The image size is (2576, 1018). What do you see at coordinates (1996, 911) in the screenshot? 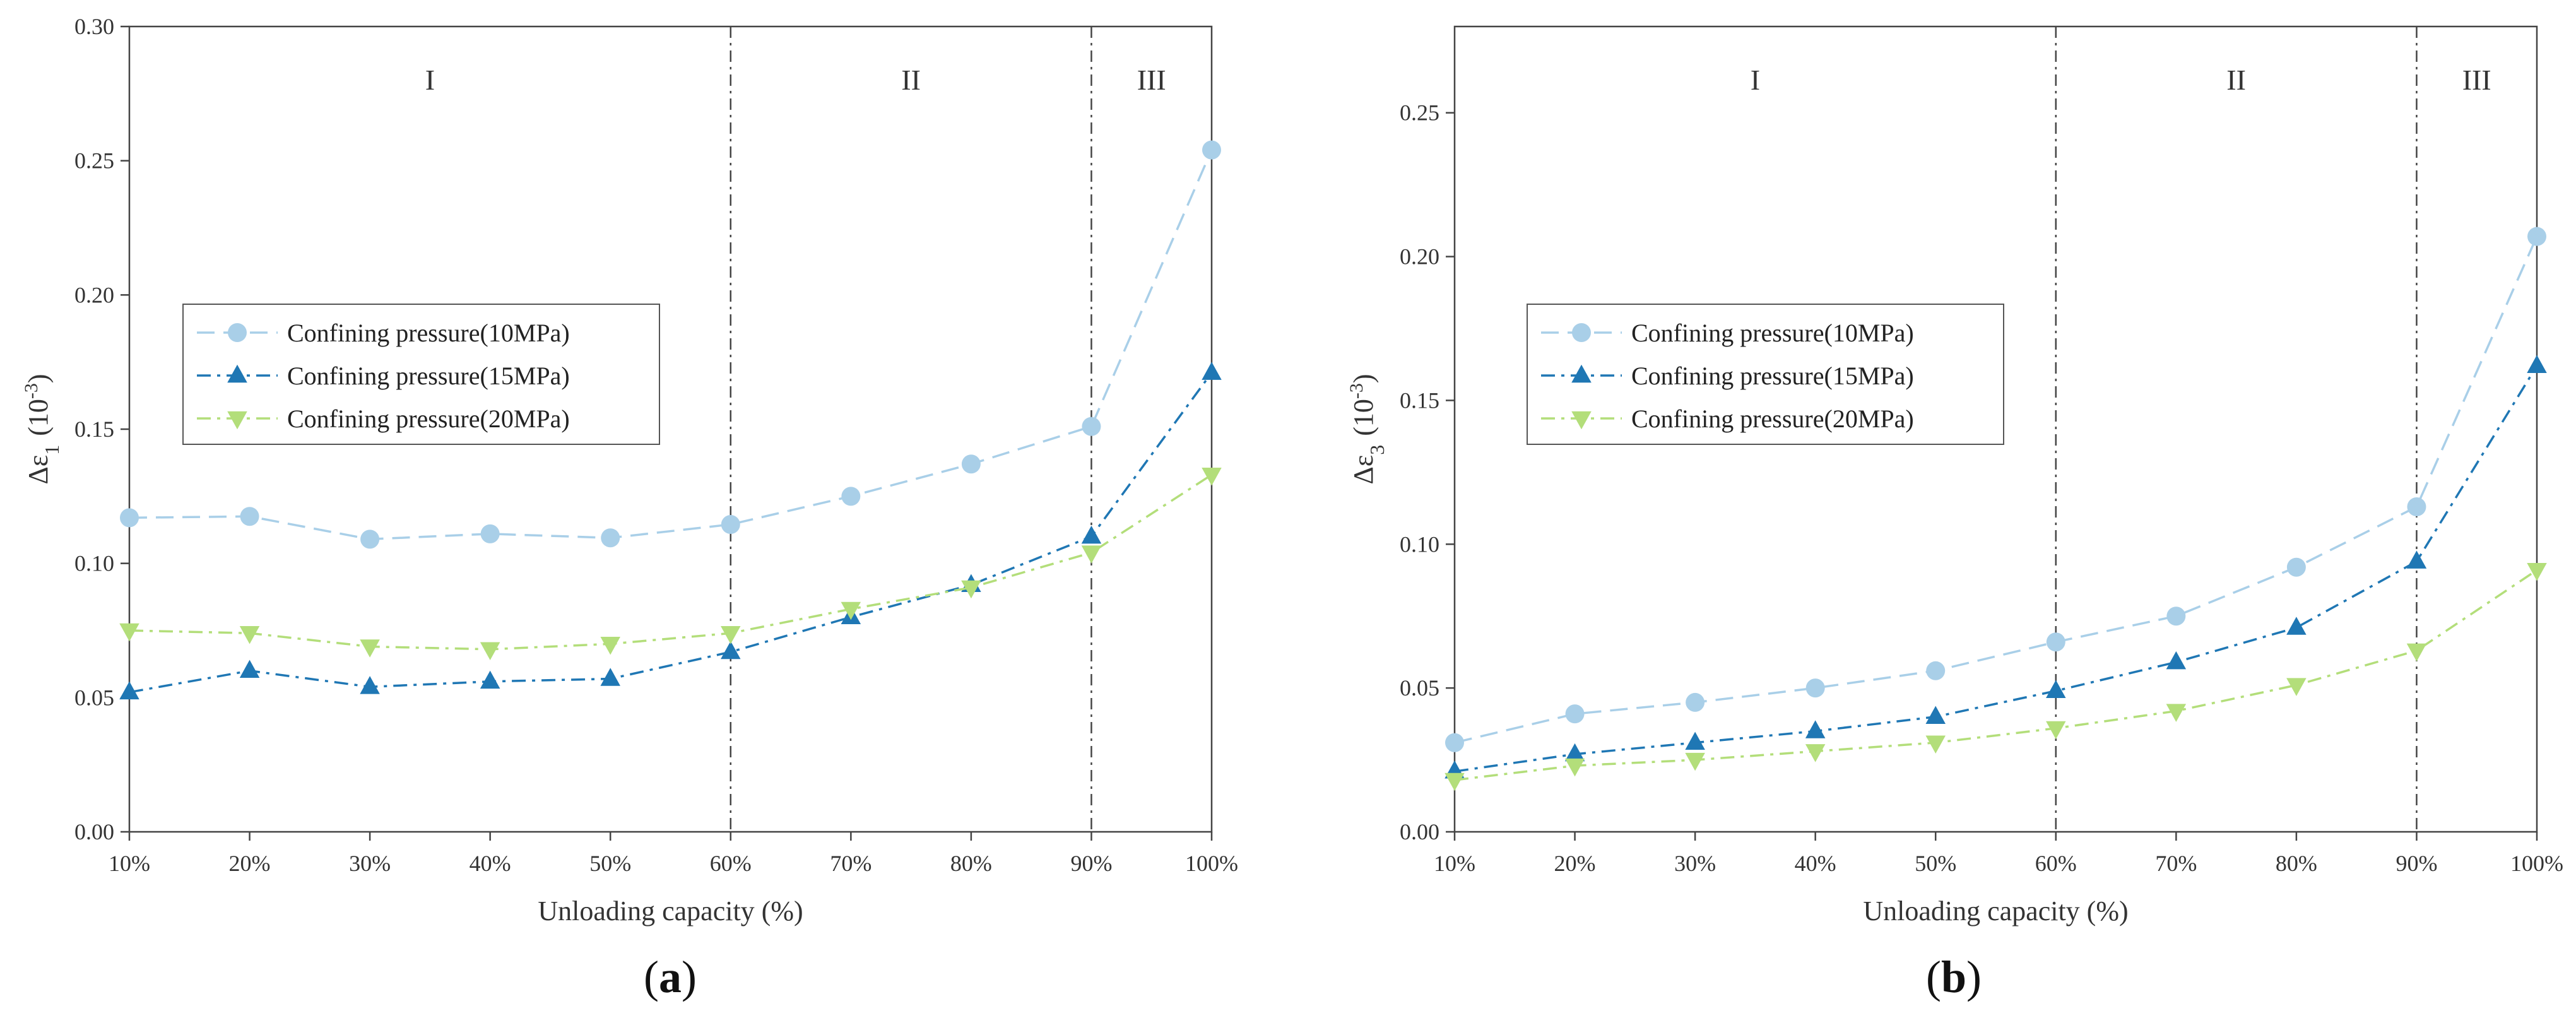
I see `x-axis-title: Unloading capacity (%)` at bounding box center [1996, 911].